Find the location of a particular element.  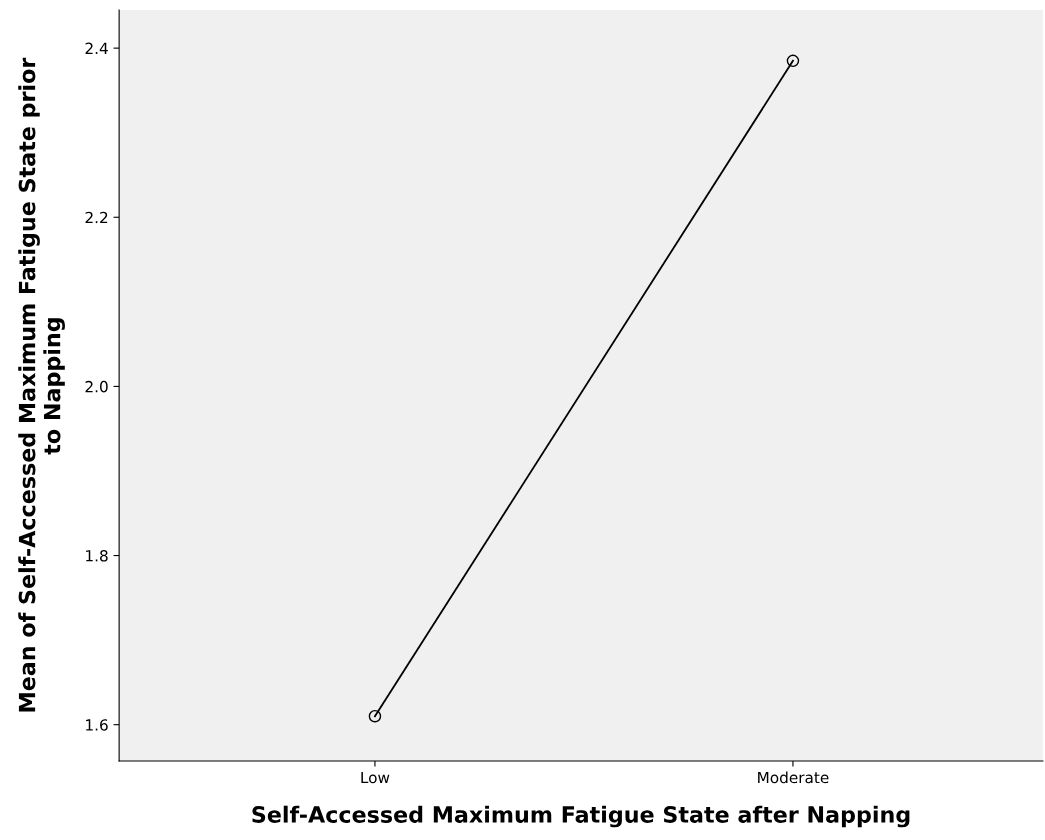

y-tick-label: 2.2 is located at coordinates (96, 217).